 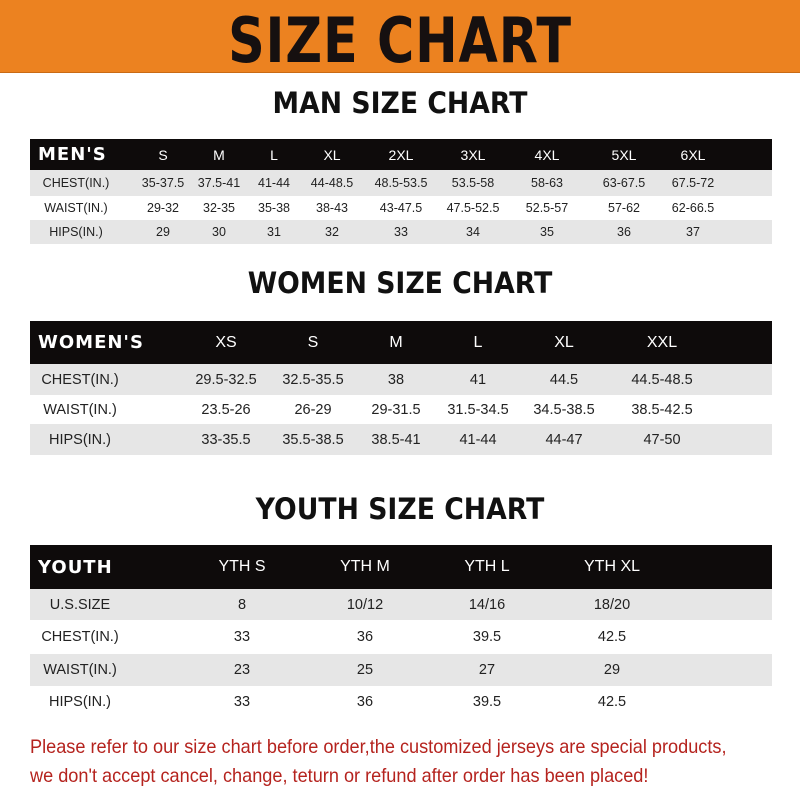 I want to click on table-row: HIPS(IN.) 29 30 31 32 33 34 35 36 37, so click(x=401, y=232).